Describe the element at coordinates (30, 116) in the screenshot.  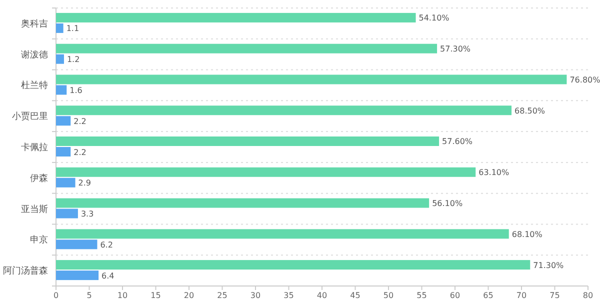
I see `y-tick-label: 小贾巴里` at that location.